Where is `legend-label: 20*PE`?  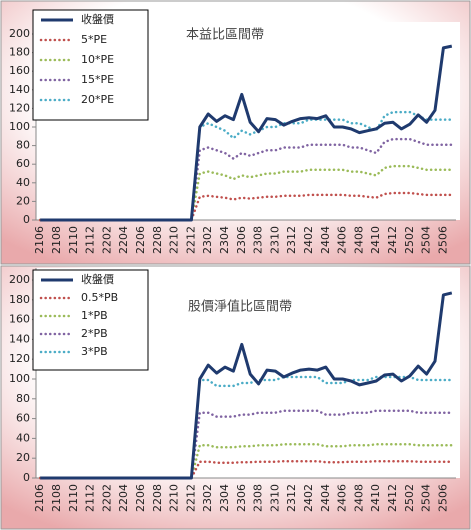 legend-label: 20*PE is located at coordinates (97, 99).